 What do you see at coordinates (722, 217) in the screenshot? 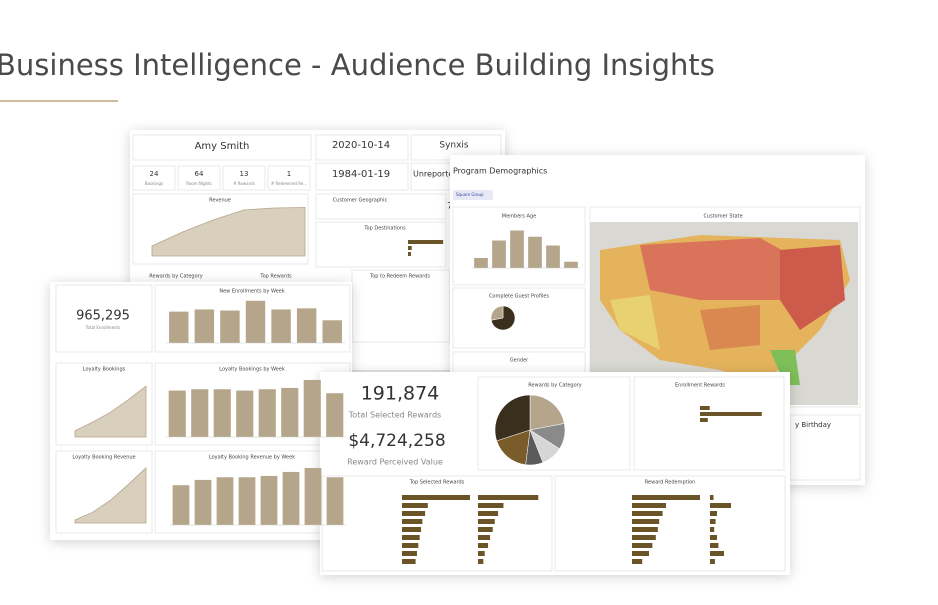
I see `panel-title: Customer State` at bounding box center [722, 217].